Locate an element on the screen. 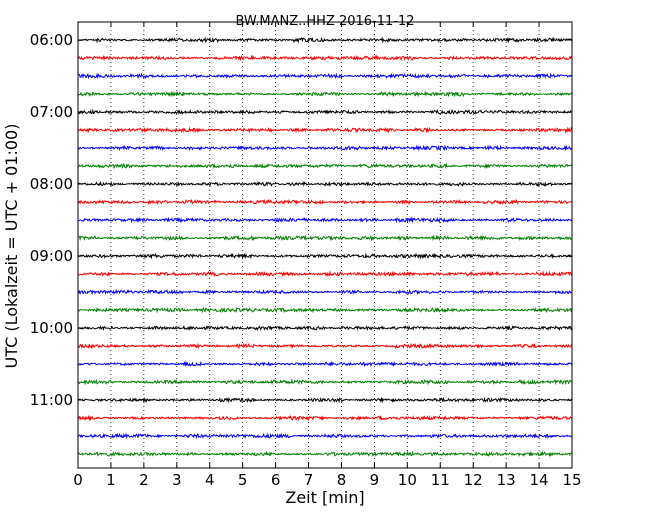 Image resolution: width=650 pixels, height=520 pixels. x-tick-label: 12 is located at coordinates (473, 480).